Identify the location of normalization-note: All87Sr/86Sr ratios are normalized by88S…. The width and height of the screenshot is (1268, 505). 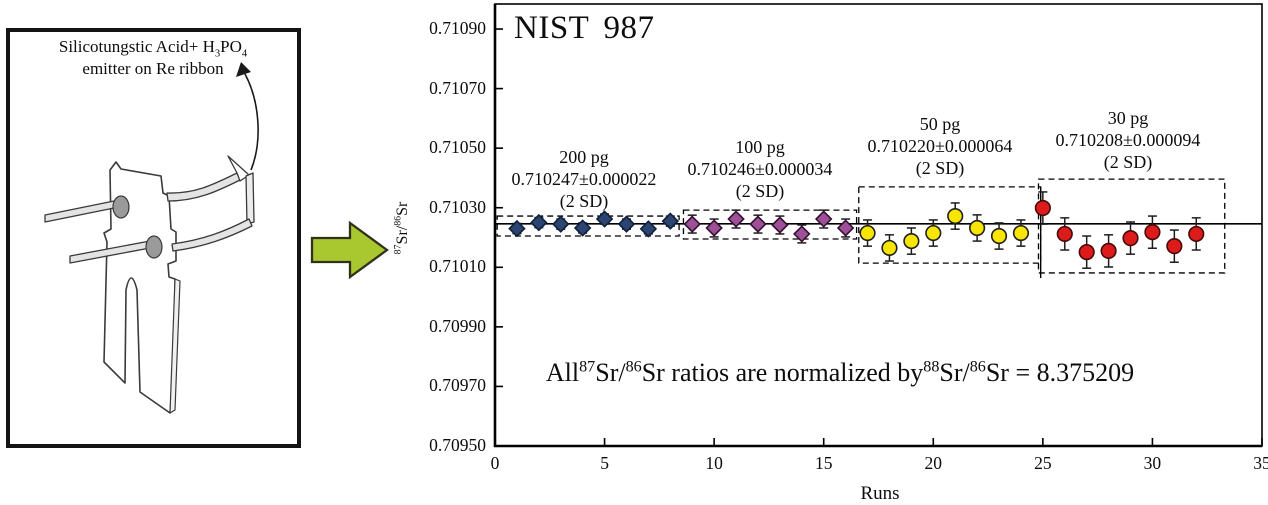
(840, 372).